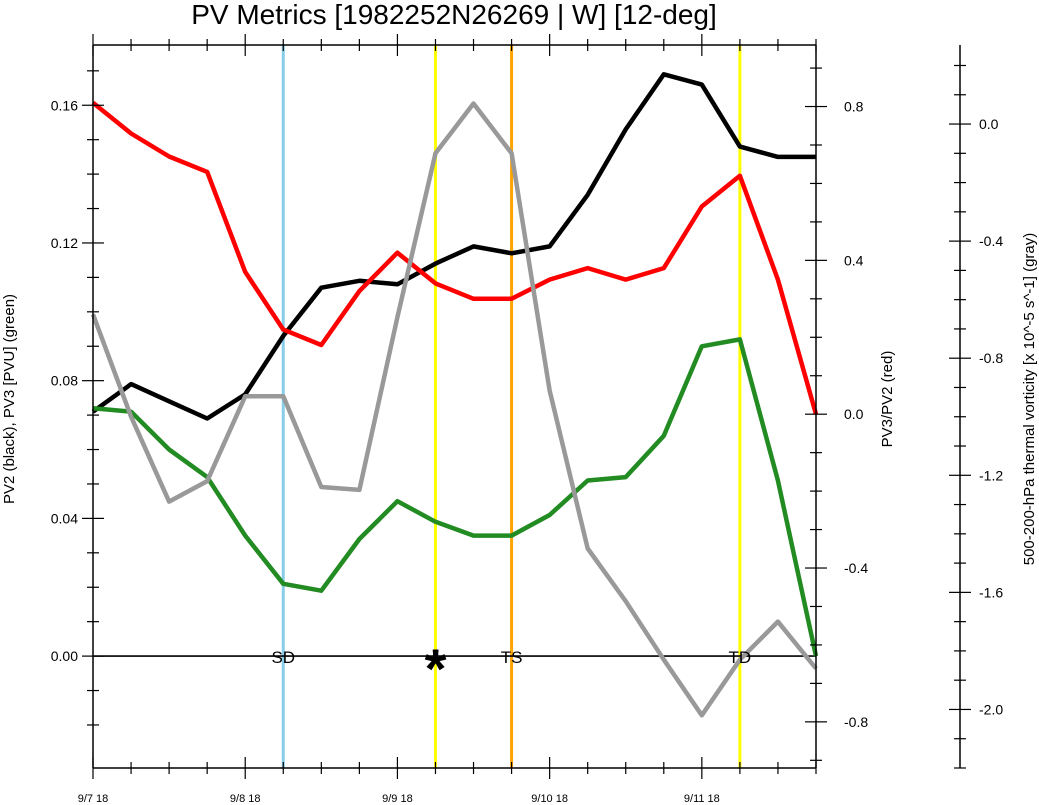 This screenshot has height=805, width=1039. Describe the element at coordinates (991, 709) in the screenshot. I see `far-right-tick-label: -2.0` at that location.